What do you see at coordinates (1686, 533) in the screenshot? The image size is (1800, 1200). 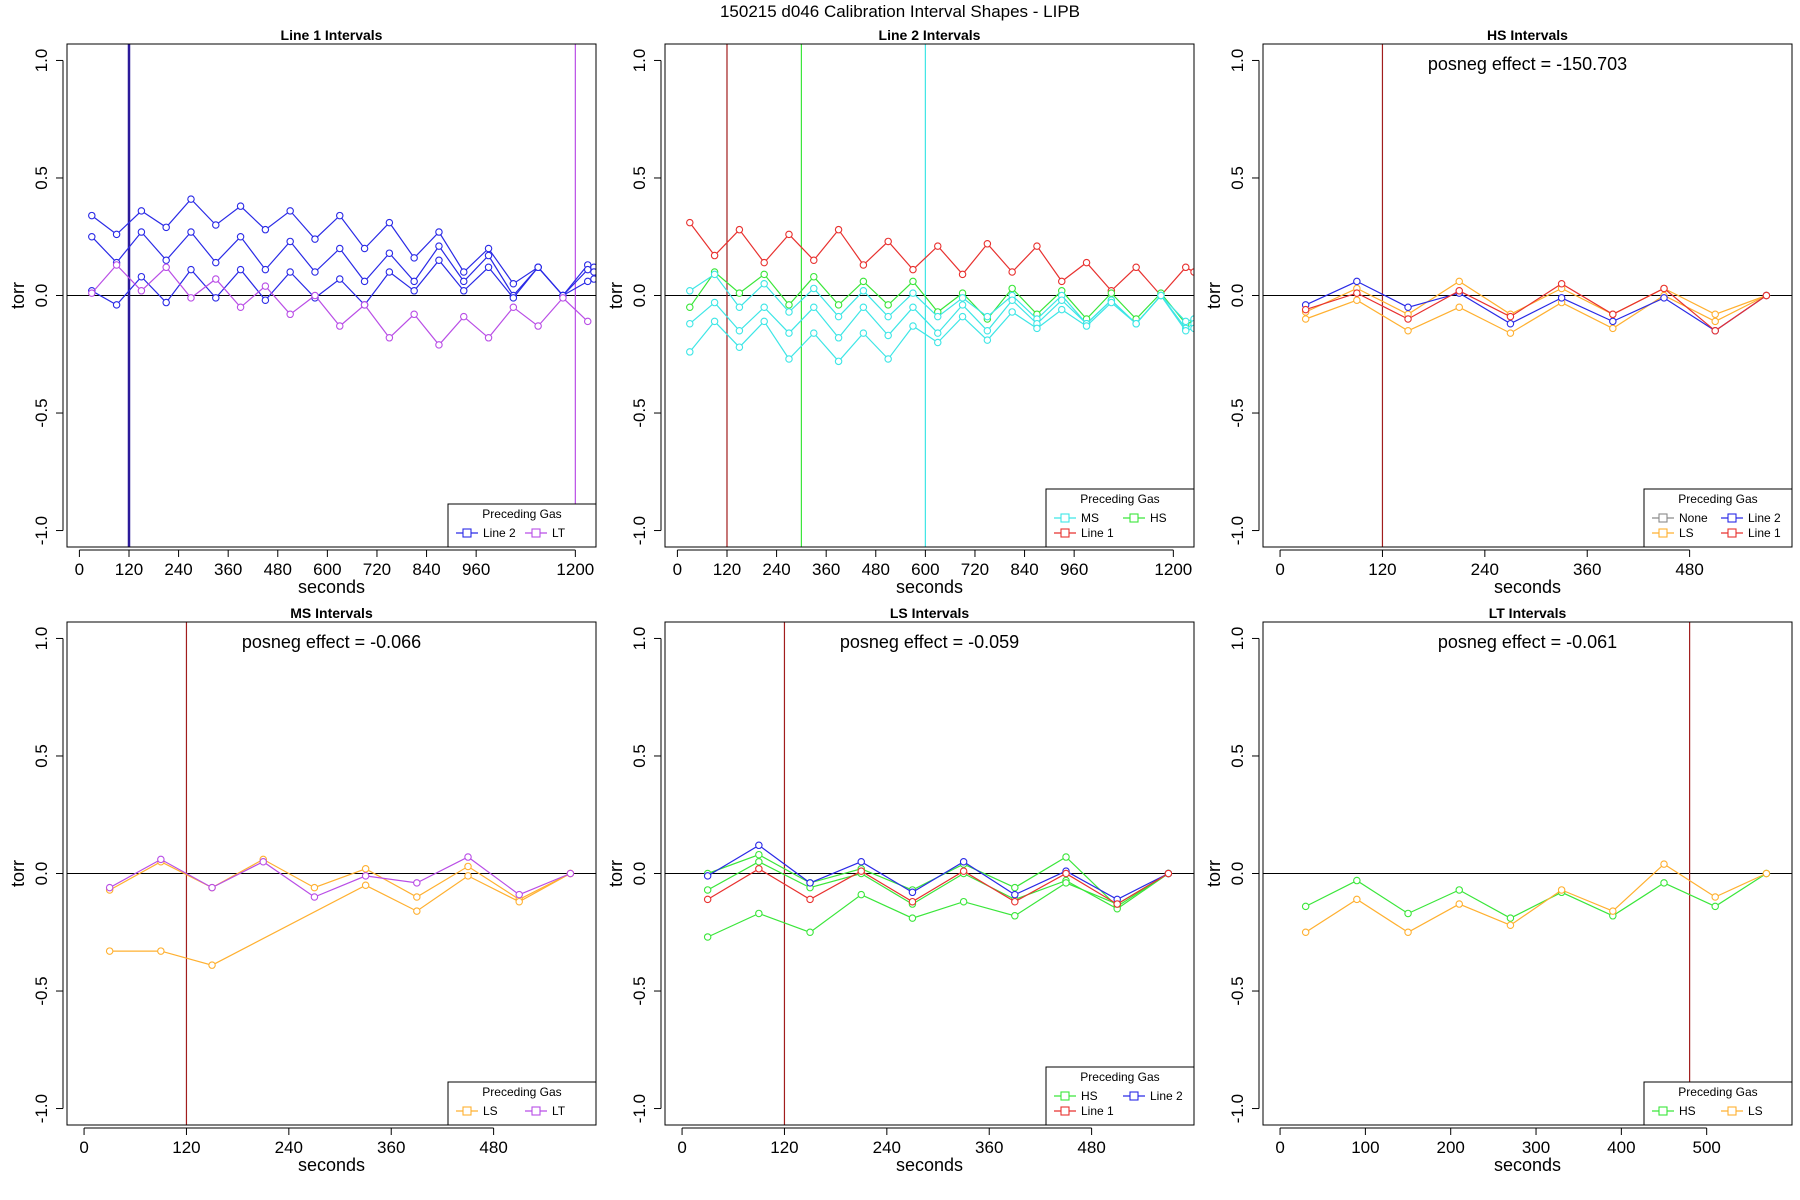 I see `legend-entry-label: LS` at bounding box center [1686, 533].